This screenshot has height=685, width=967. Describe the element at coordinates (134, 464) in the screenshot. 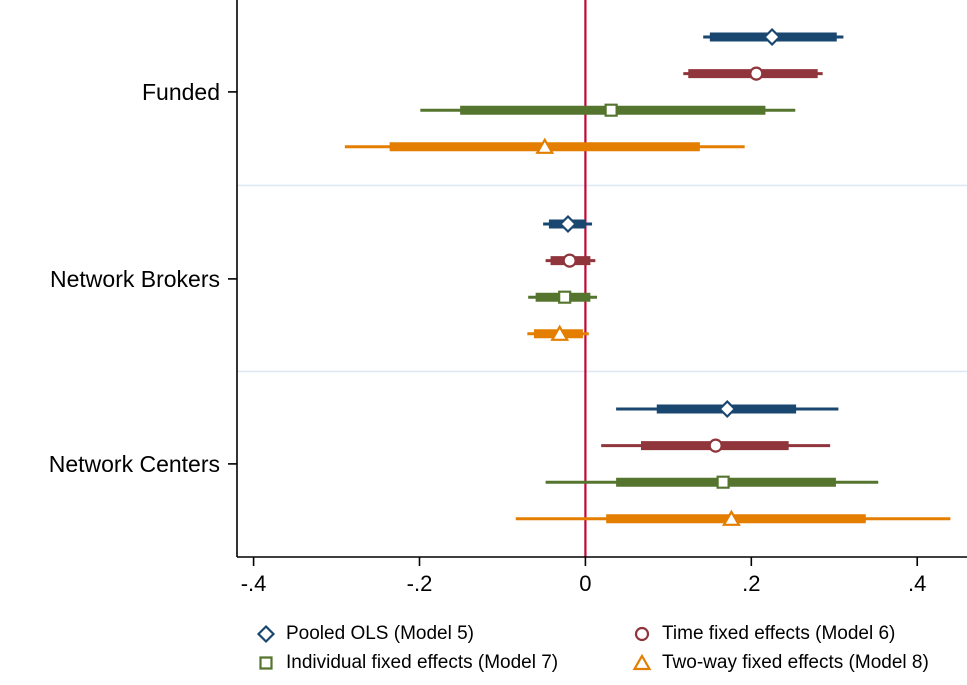

I see `y-tick-label: Network Centers` at that location.